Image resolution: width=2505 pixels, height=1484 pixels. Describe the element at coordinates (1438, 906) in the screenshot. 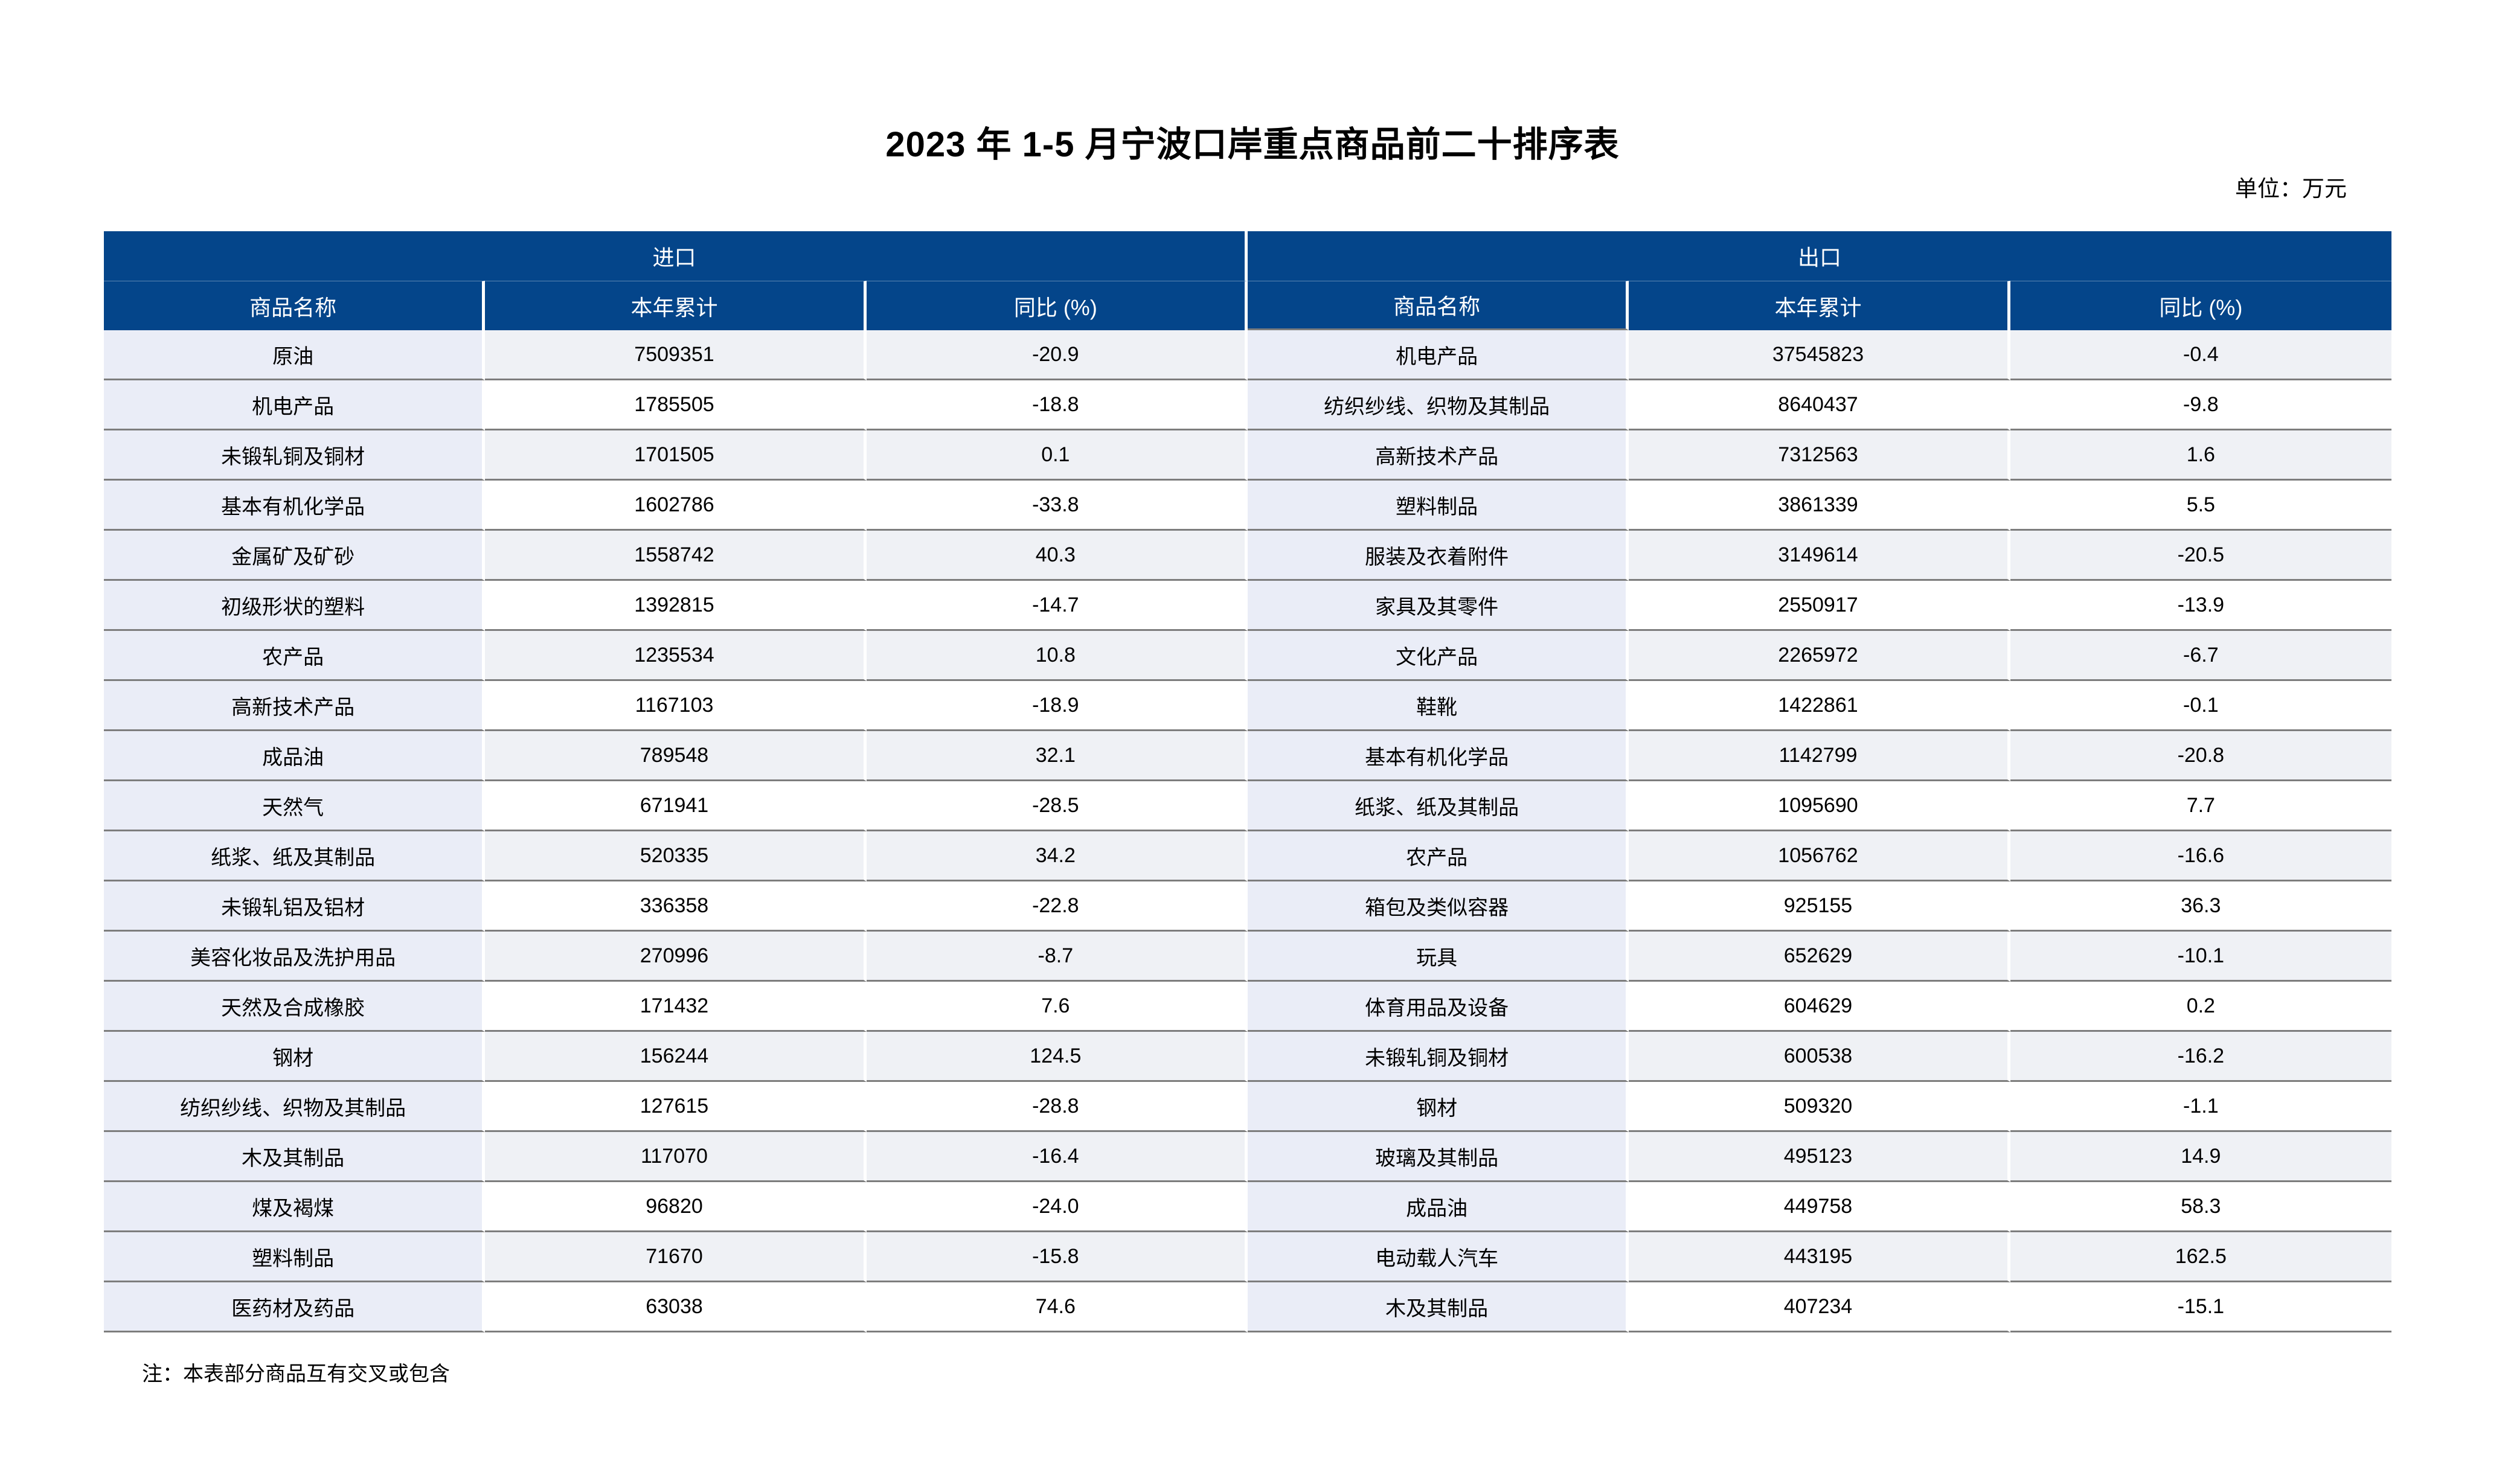

I see `commodity-name-cell: 箱包及类似容器` at that location.